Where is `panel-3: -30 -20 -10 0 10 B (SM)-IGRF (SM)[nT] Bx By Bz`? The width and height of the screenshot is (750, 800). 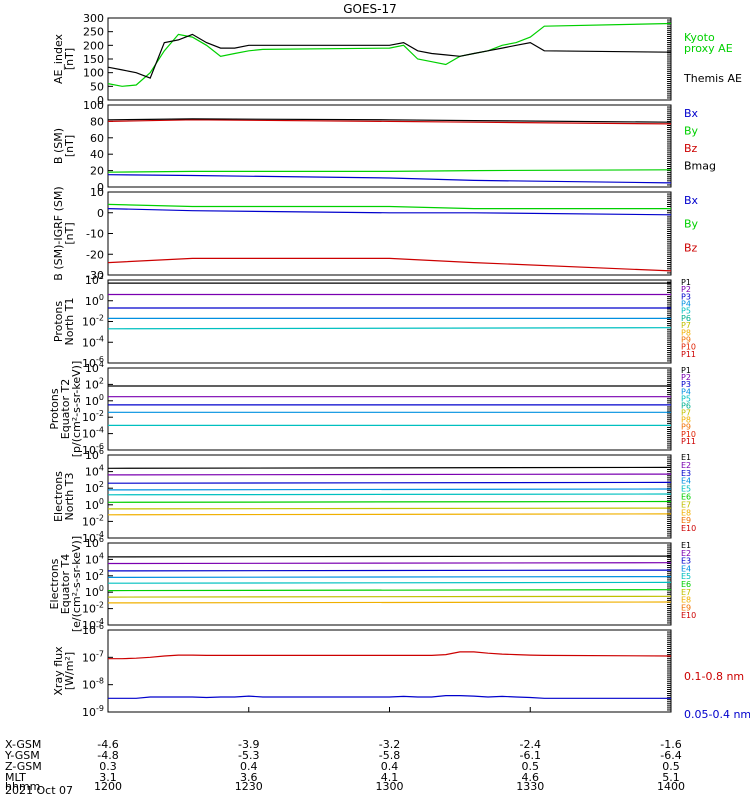 panel-3: -30 -20 -10 0 10 B (SM)-IGRF (SM)[nT] Bx By Bz is located at coordinates (375, 234).